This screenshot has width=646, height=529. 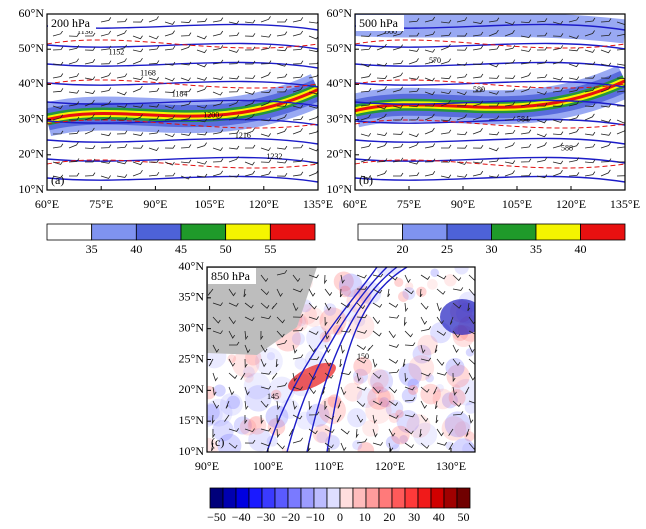 What do you see at coordinates (57, 180) in the screenshot?
I see `panel-label: (a)` at bounding box center [57, 180].